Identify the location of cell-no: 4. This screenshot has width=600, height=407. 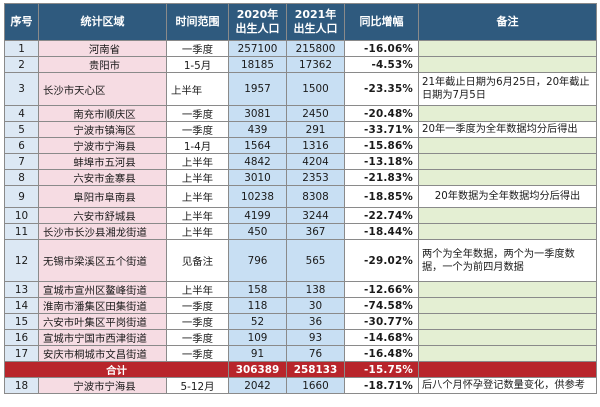
(21, 113).